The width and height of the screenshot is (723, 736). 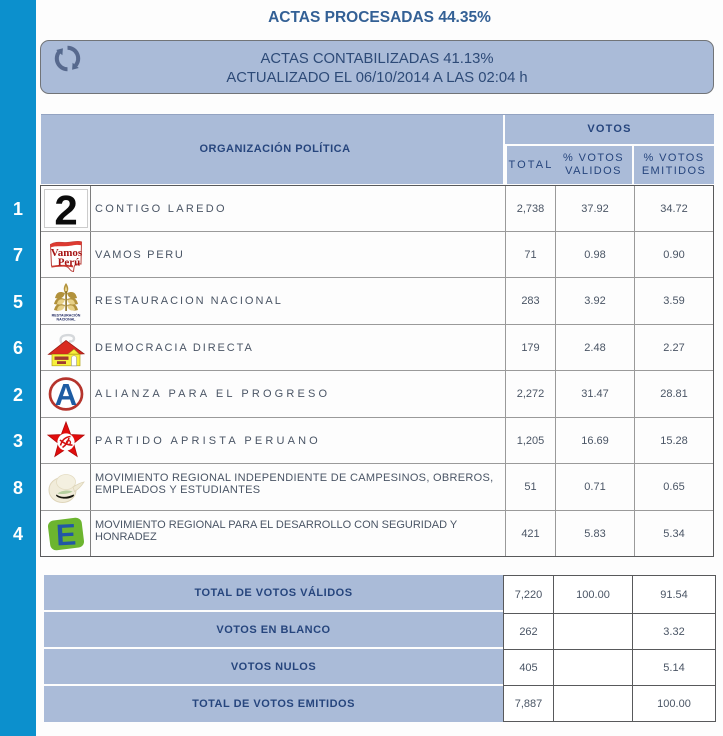 What do you see at coordinates (66, 253) in the screenshot?
I see `svg-text: Vamos` at bounding box center [66, 253].